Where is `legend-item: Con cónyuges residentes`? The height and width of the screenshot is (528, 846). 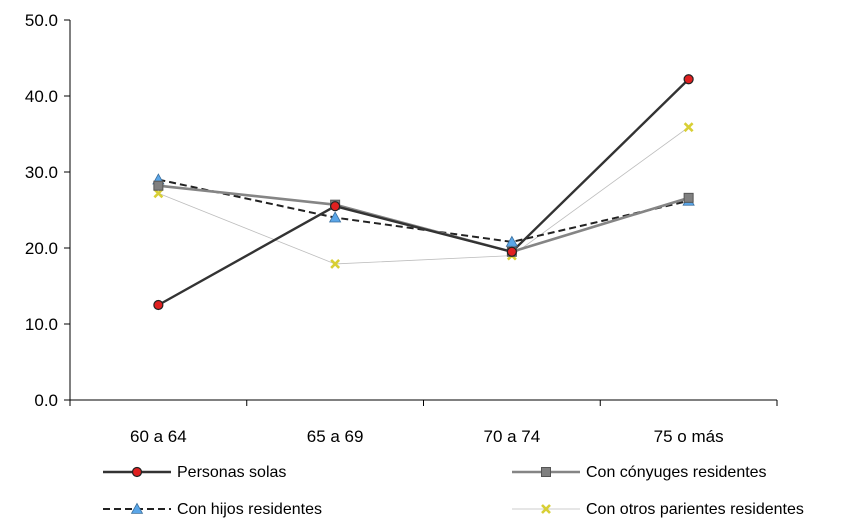
legend-item: Con cónyuges residentes is located at coordinates (639, 472).